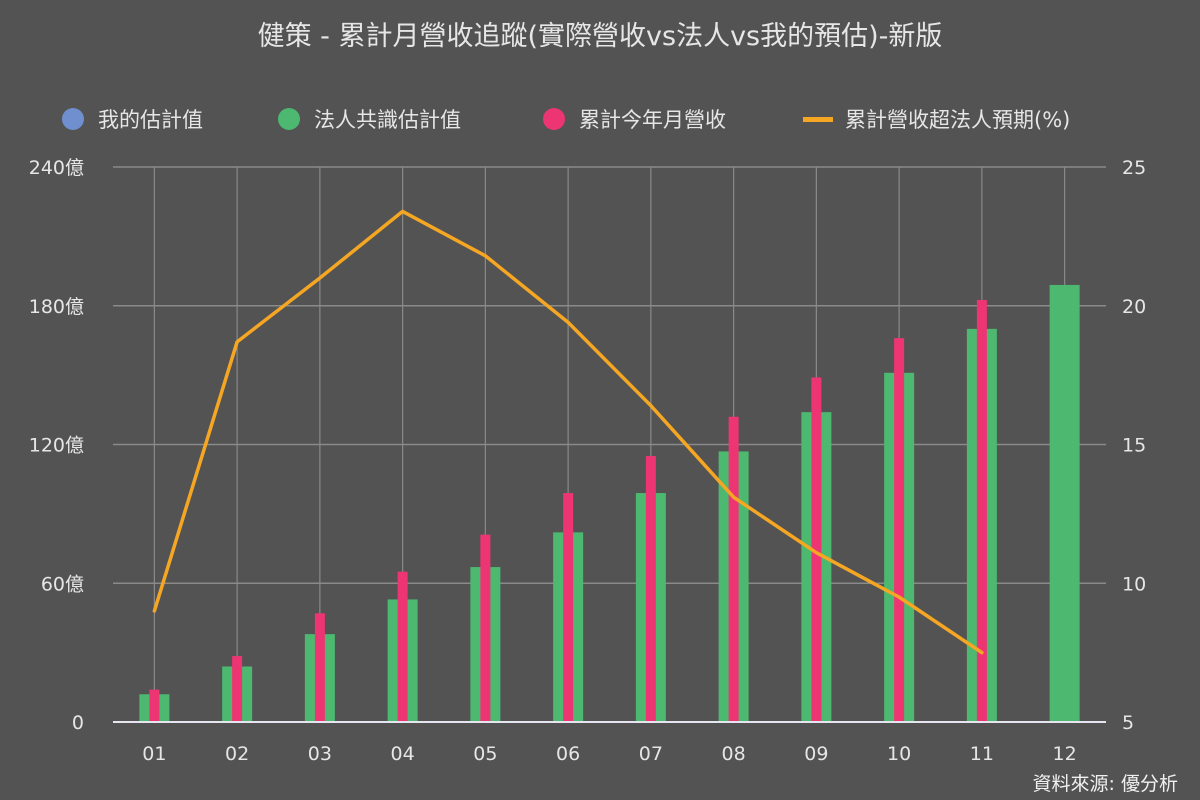  What do you see at coordinates (1134, 168) in the screenshot?
I see `y2-axis-tick-label: 25` at bounding box center [1134, 168].